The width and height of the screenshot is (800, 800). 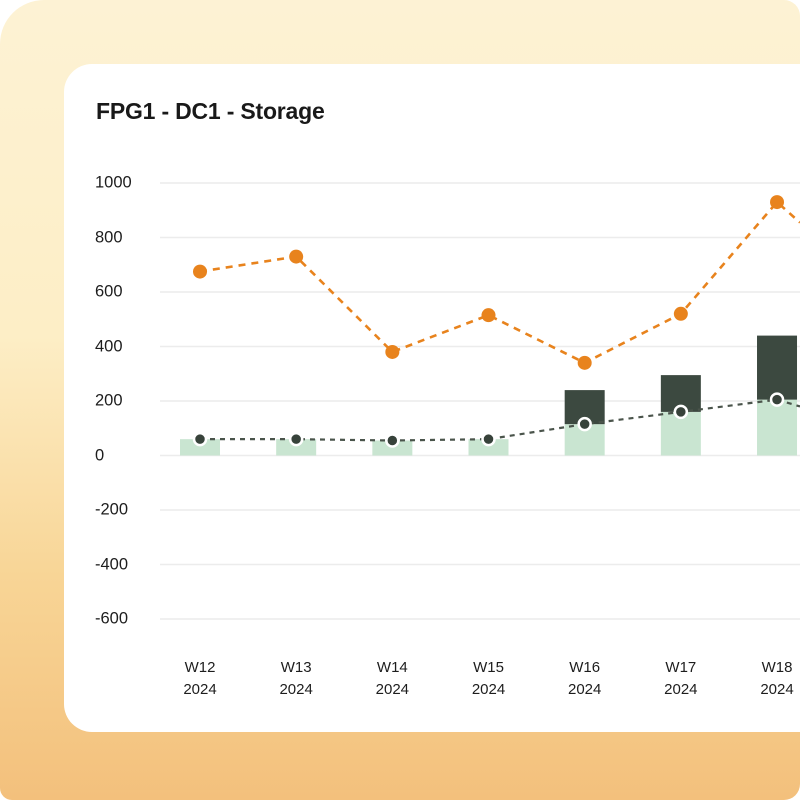 I want to click on chart-title: FPG1 - DC1 - Storage, so click(x=210, y=111).